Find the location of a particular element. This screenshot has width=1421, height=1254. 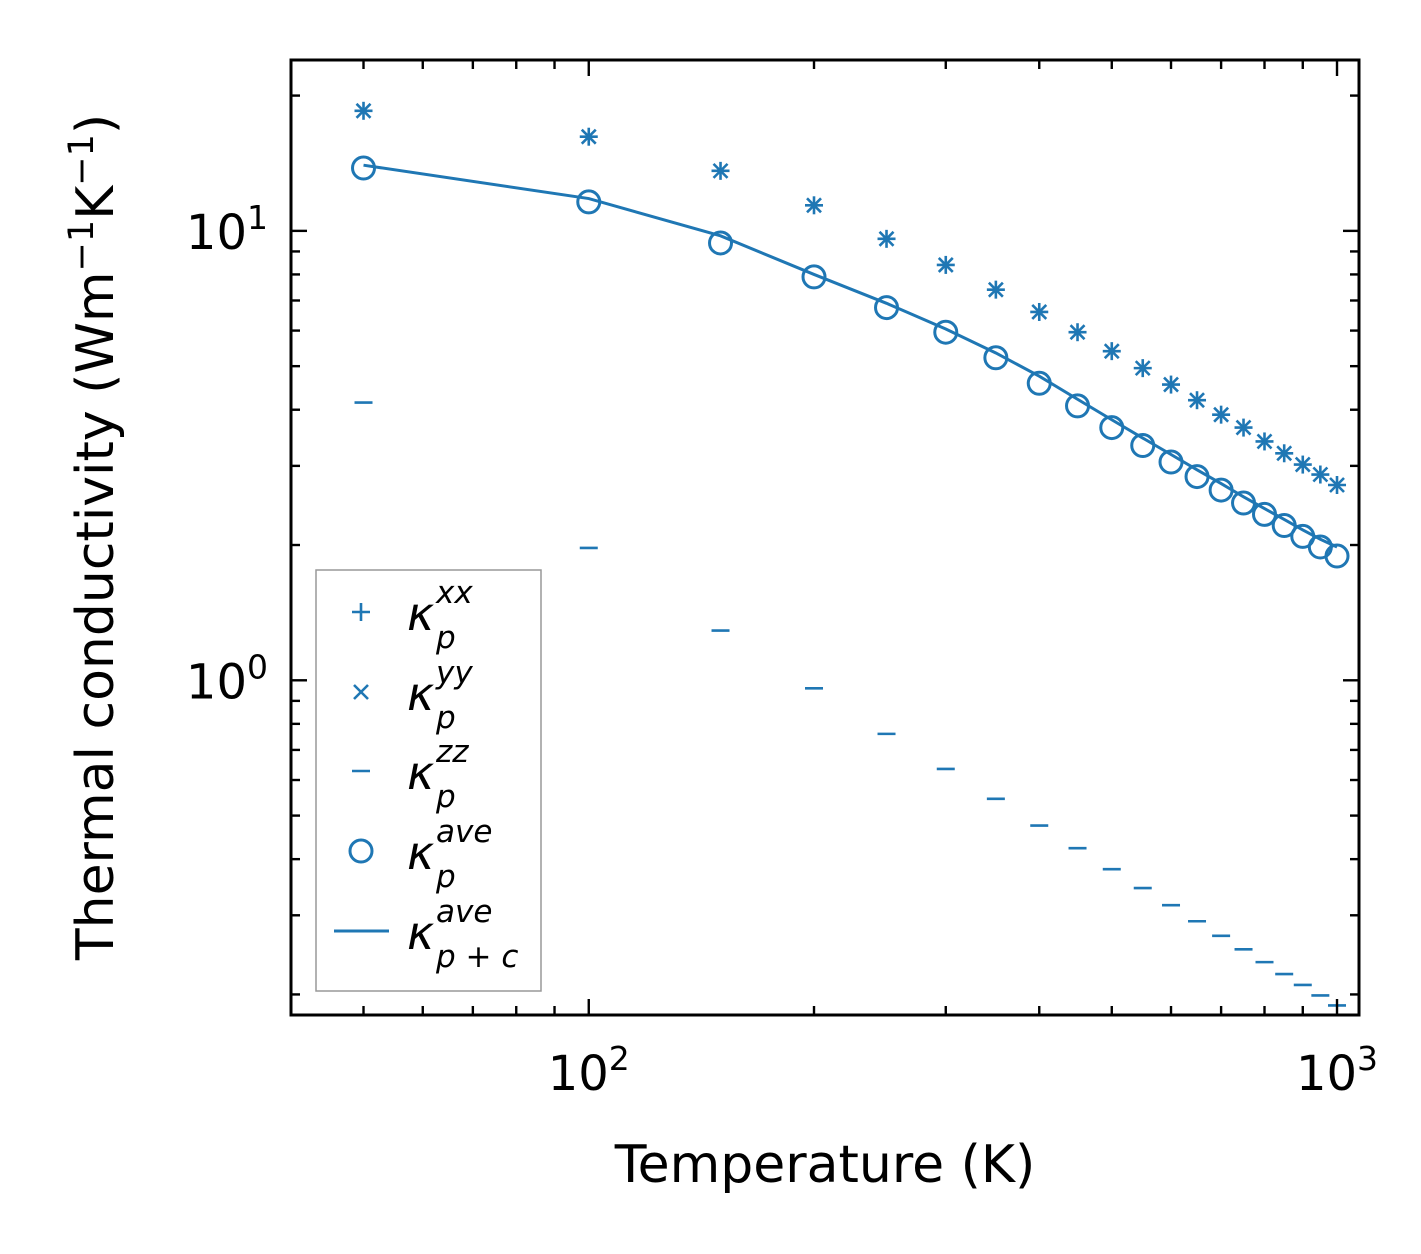

legend-swatch-kave is located at coordinates (361, 851).